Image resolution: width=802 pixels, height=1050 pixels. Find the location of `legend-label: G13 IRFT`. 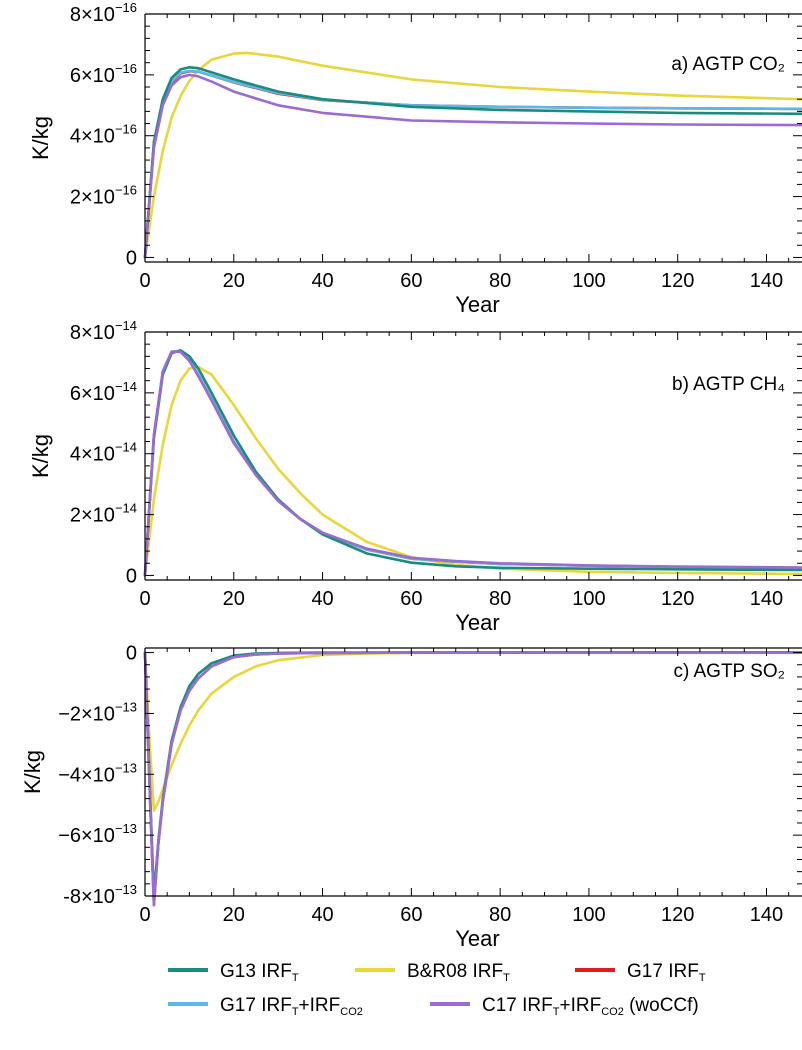

legend-label: G13 IRFT is located at coordinates (259, 972).